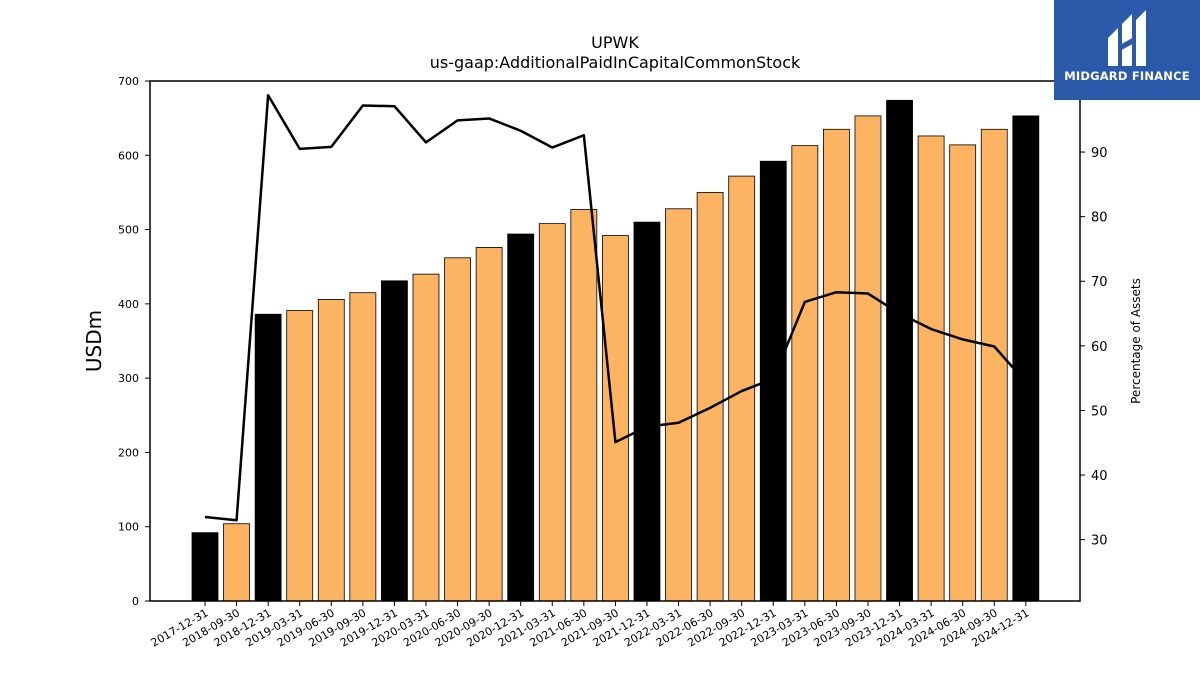 The image size is (1200, 675). Describe the element at coordinates (1099, 218) in the screenshot. I see `y2-tick-label: 80` at that location.